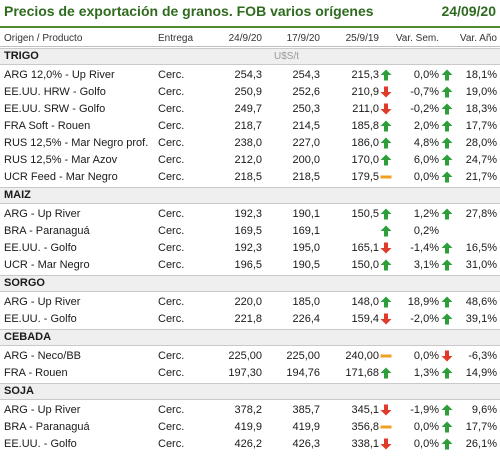 This screenshot has height=457, width=500. What do you see at coordinates (61, 177) in the screenshot?
I see `origin-product: UCR Feed - Mar Negro` at bounding box center [61, 177].